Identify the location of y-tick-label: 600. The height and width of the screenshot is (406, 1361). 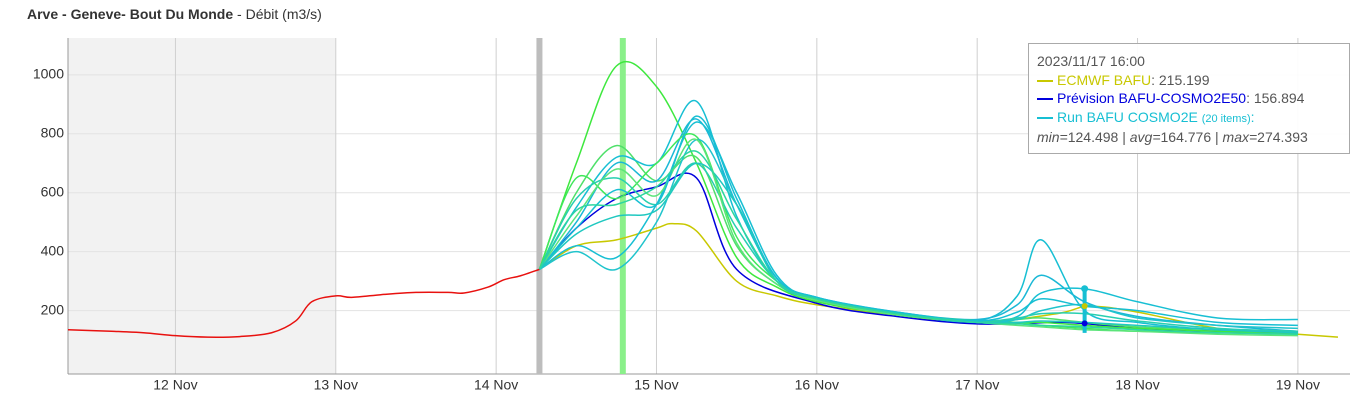
(53, 191).